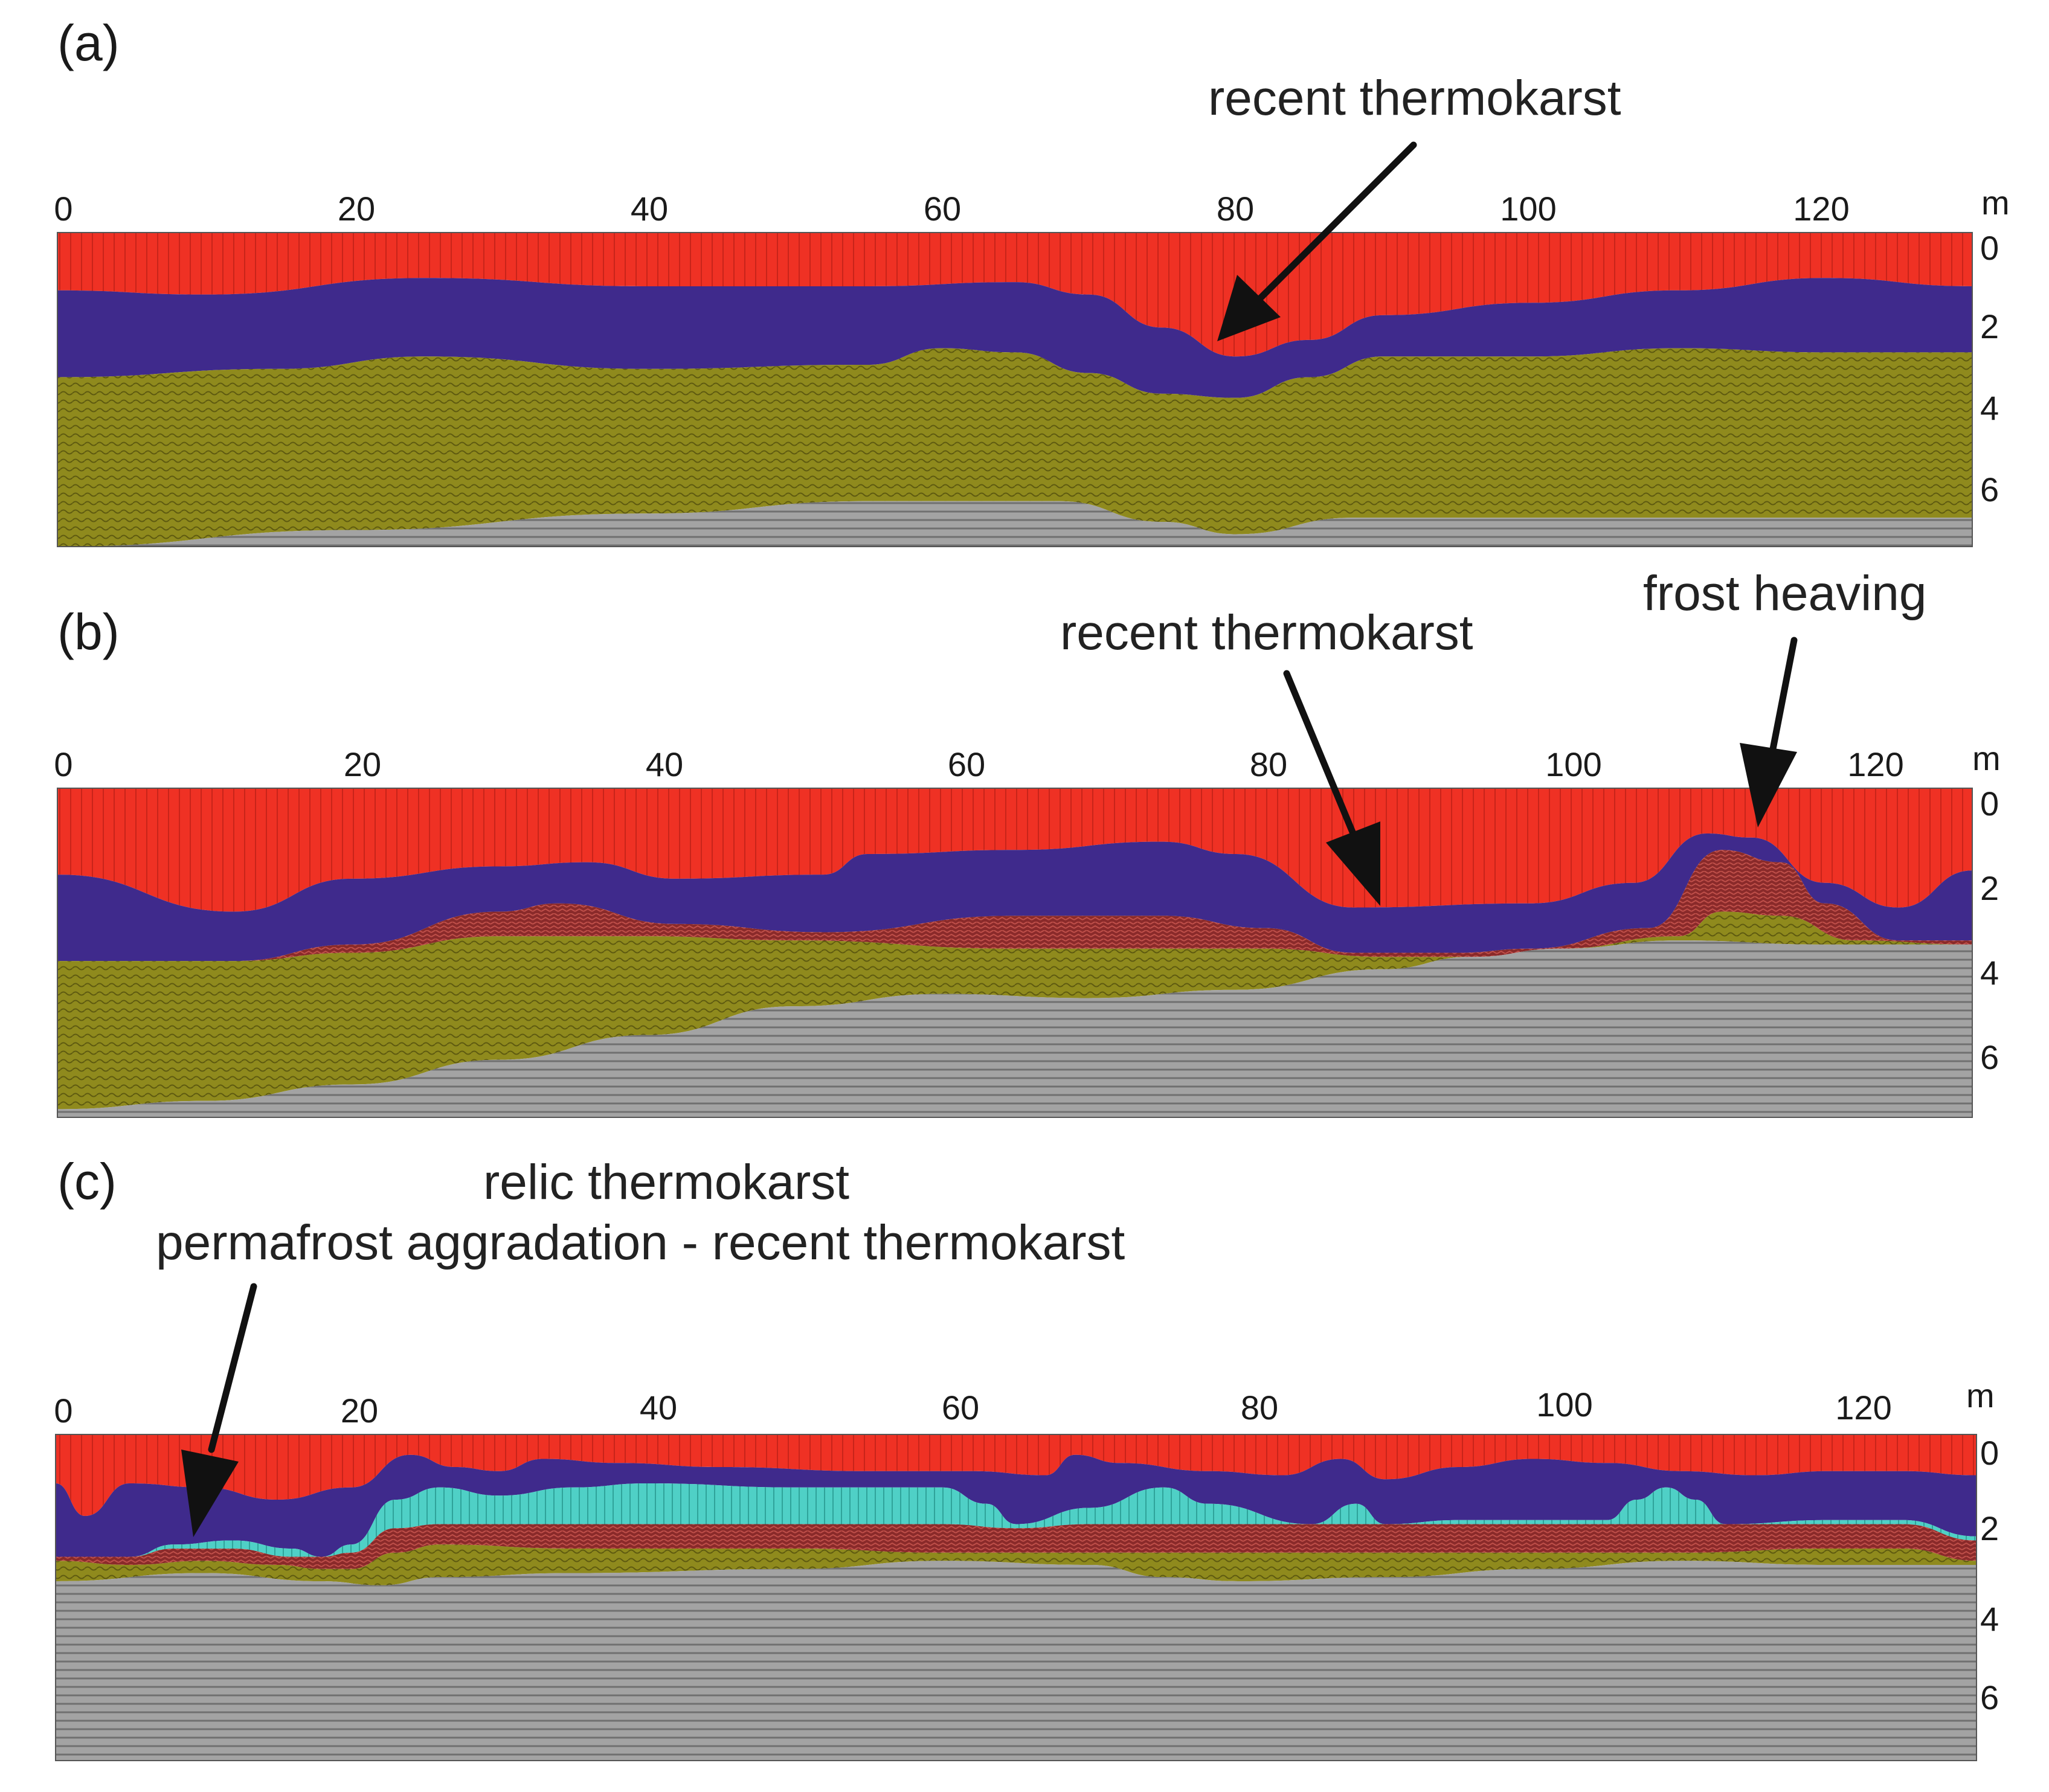 This screenshot has width=2049, height=1792. Describe the element at coordinates (1785, 593) in the screenshot. I see `annotation-label: frost heaving` at that location.